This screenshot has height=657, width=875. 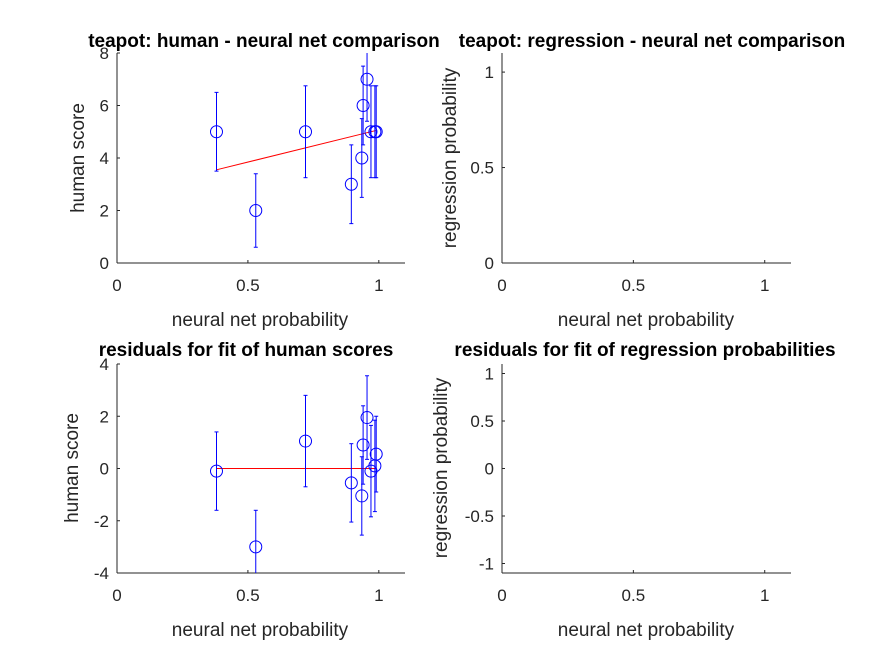 What do you see at coordinates (479, 516) in the screenshot?
I see `y-tick-label: -0.5` at bounding box center [479, 516].